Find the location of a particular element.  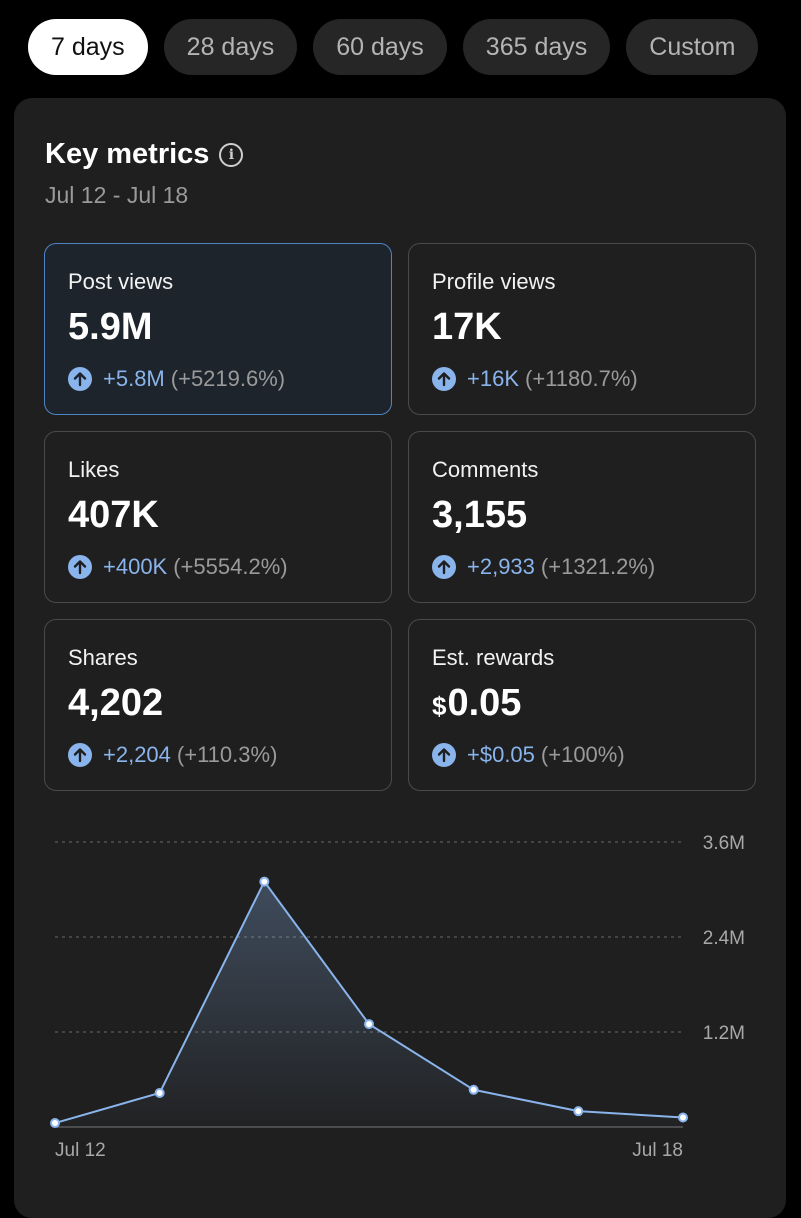

metric-delta-pct: (+1321.2%) is located at coordinates (598, 566).